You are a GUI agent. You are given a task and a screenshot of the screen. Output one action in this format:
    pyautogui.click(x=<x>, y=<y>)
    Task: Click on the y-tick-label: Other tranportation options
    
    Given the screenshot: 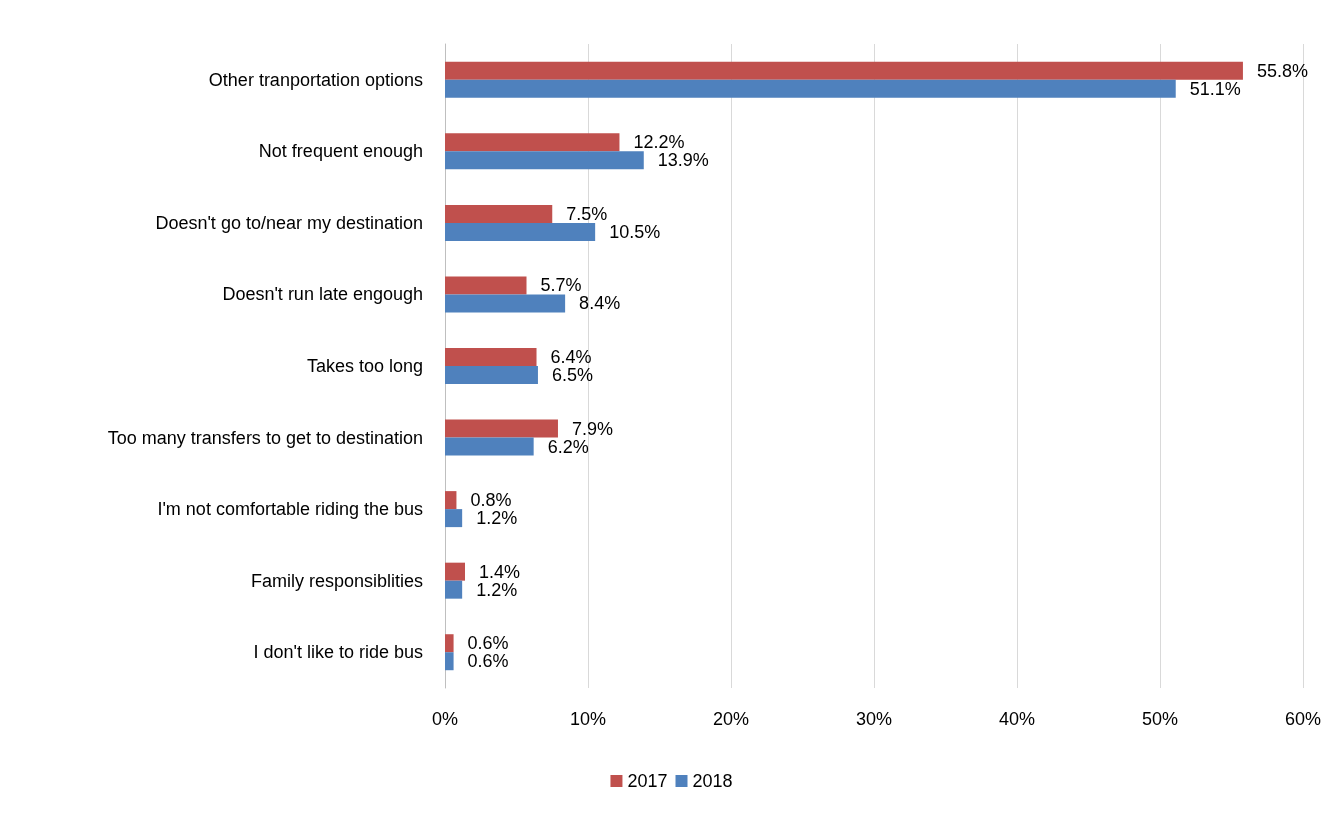 What is the action you would take?
    pyautogui.click(x=315, y=79)
    